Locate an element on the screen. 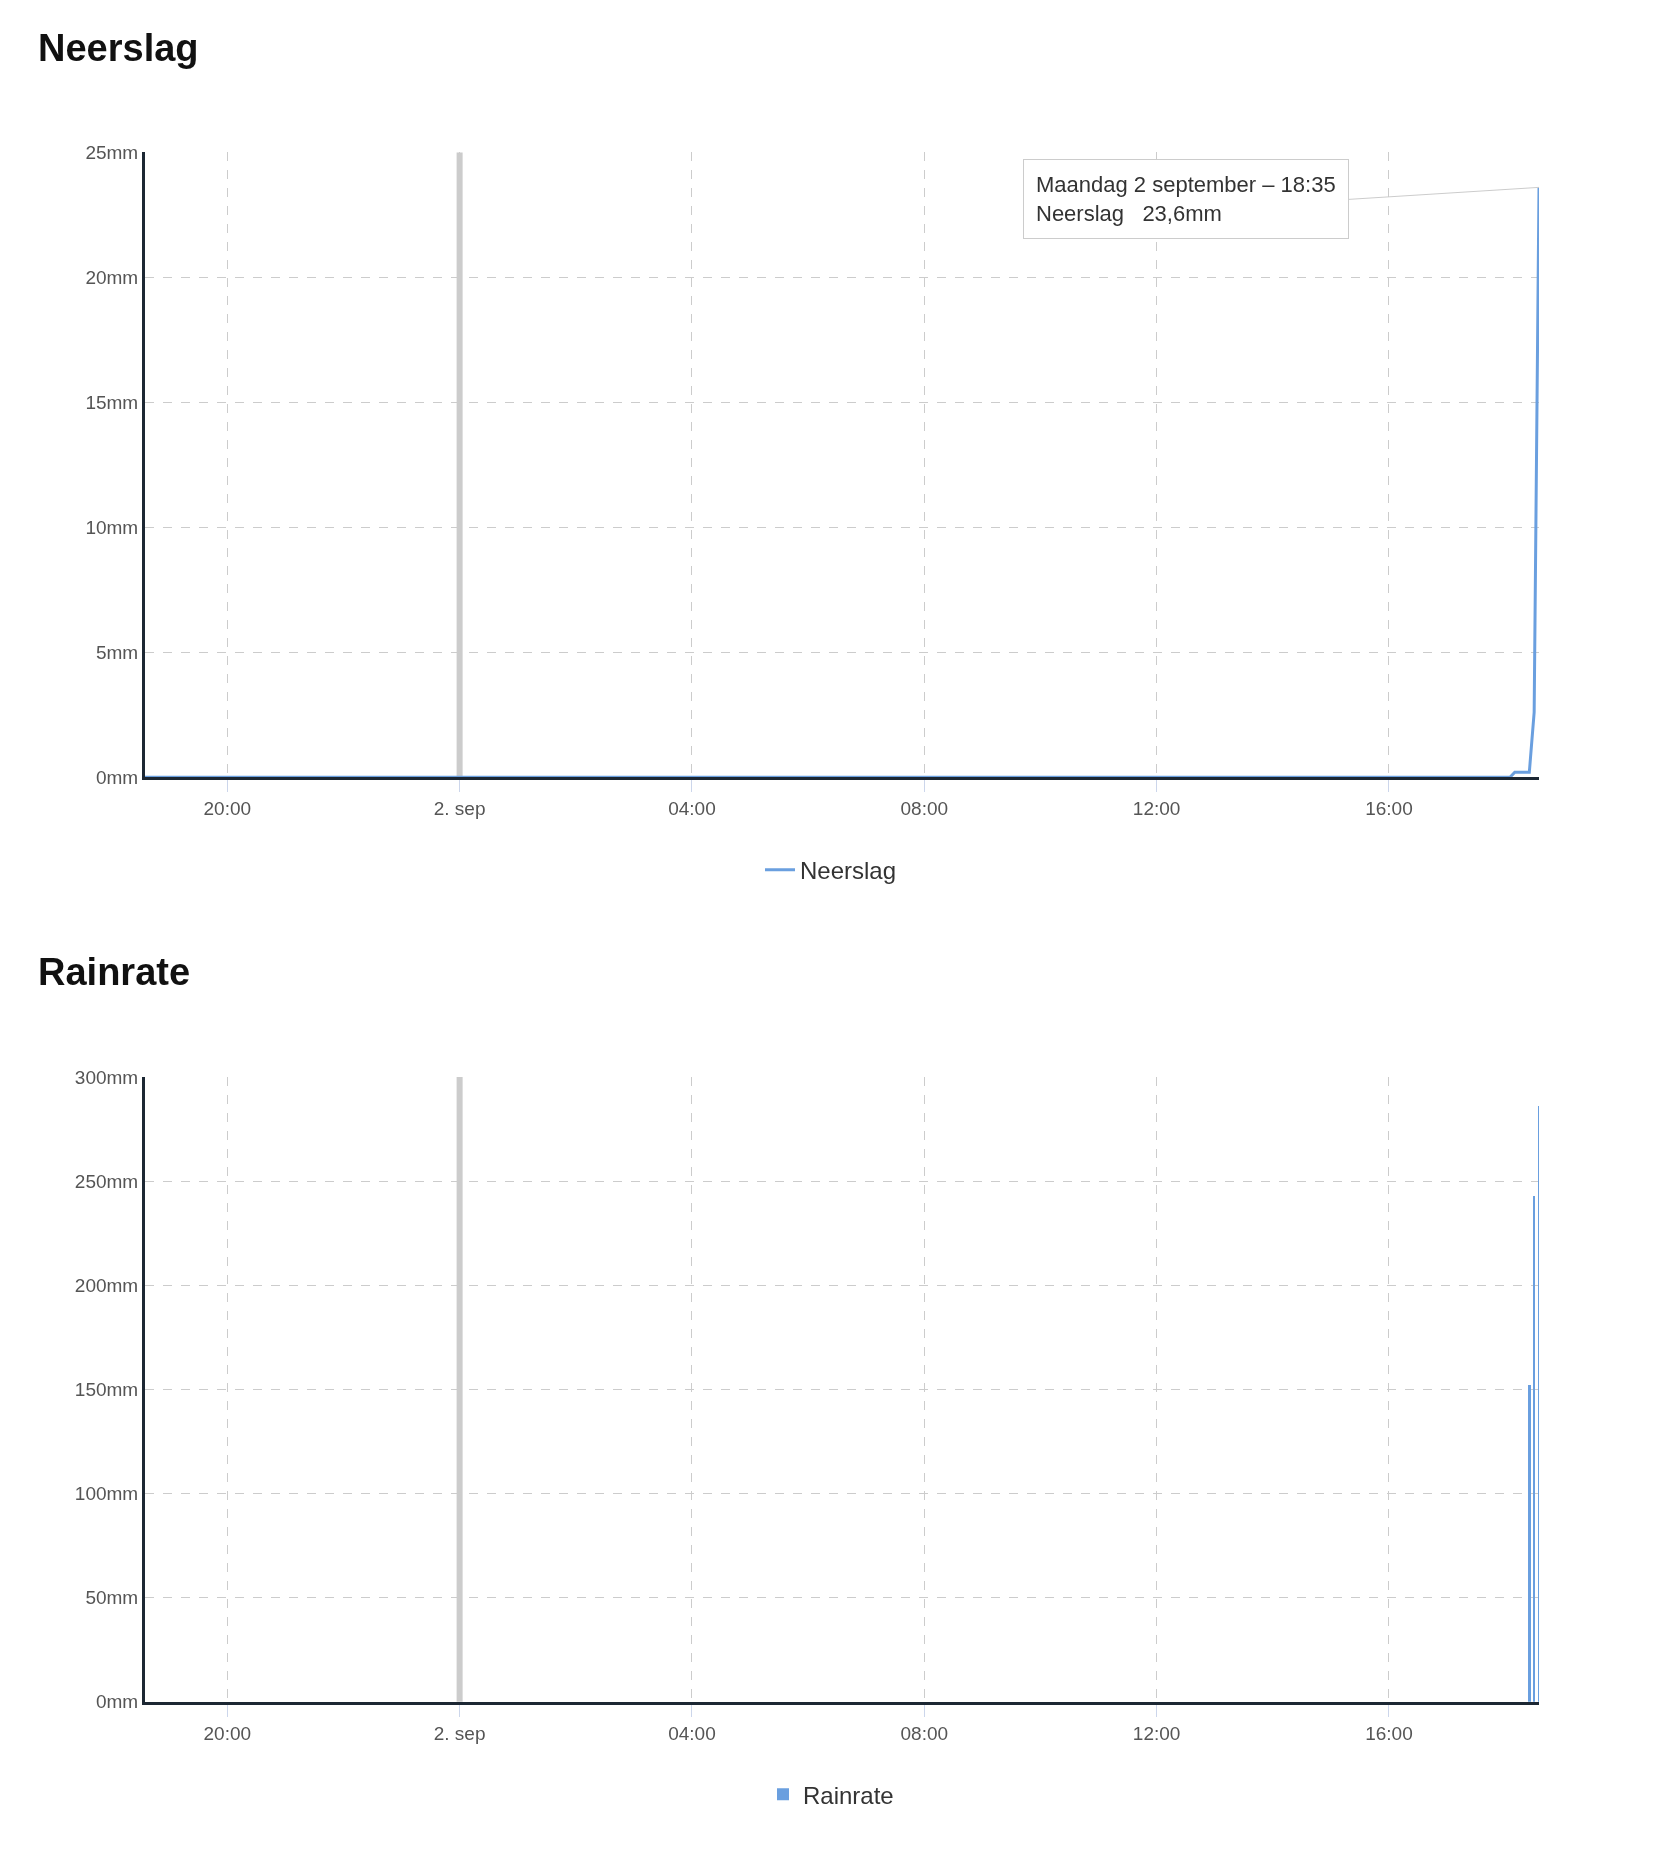  legend-label: Rainrate is located at coordinates (848, 1795).